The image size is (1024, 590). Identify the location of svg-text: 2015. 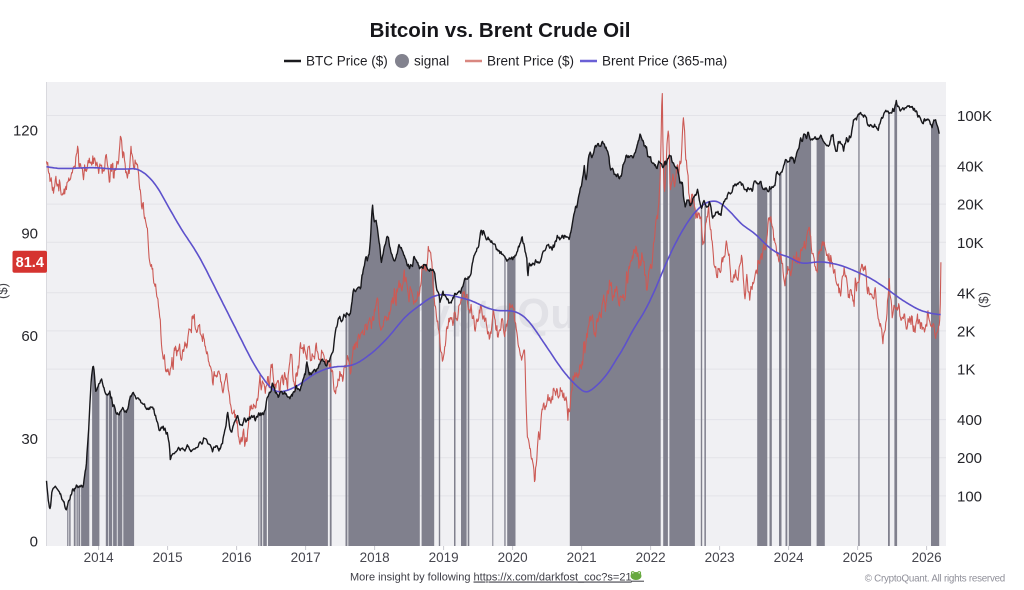
(168, 557).